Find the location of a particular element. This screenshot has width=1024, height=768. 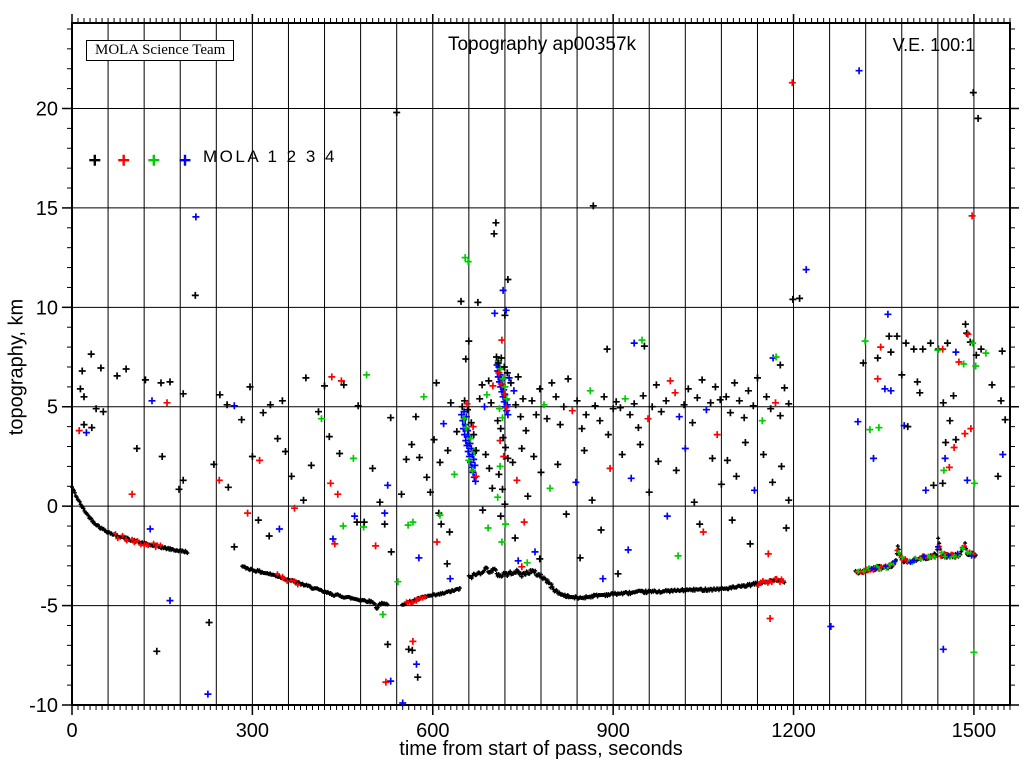

y-tick-label: -10 is located at coordinates (43, 706).